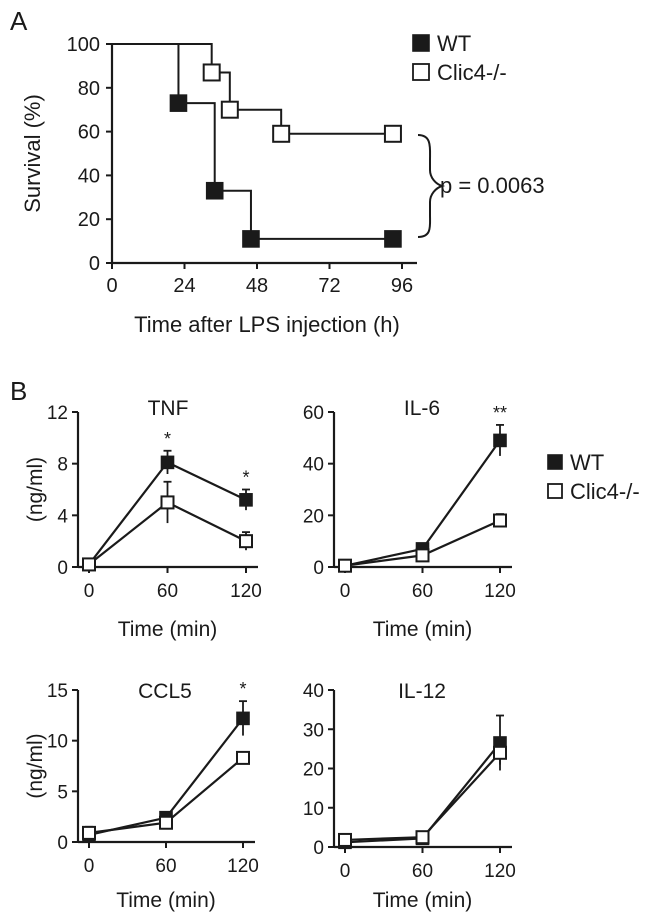 This screenshot has height=916, width=650. I want to click on il12-wt-line, so click(422, 793).